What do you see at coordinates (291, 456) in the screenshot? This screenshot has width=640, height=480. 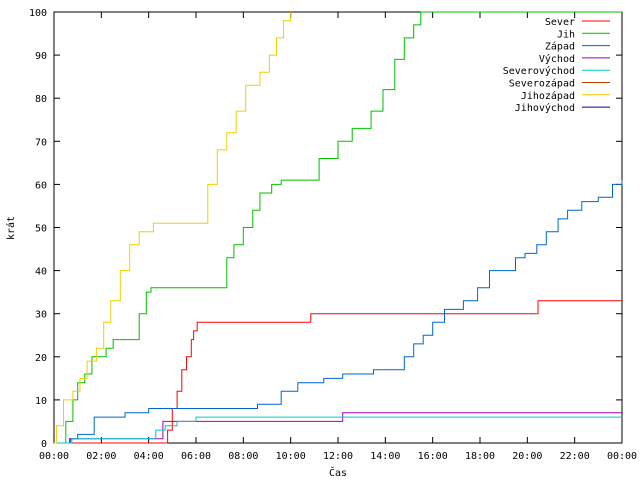 I see `x-tick-label: 10:00` at bounding box center [291, 456].